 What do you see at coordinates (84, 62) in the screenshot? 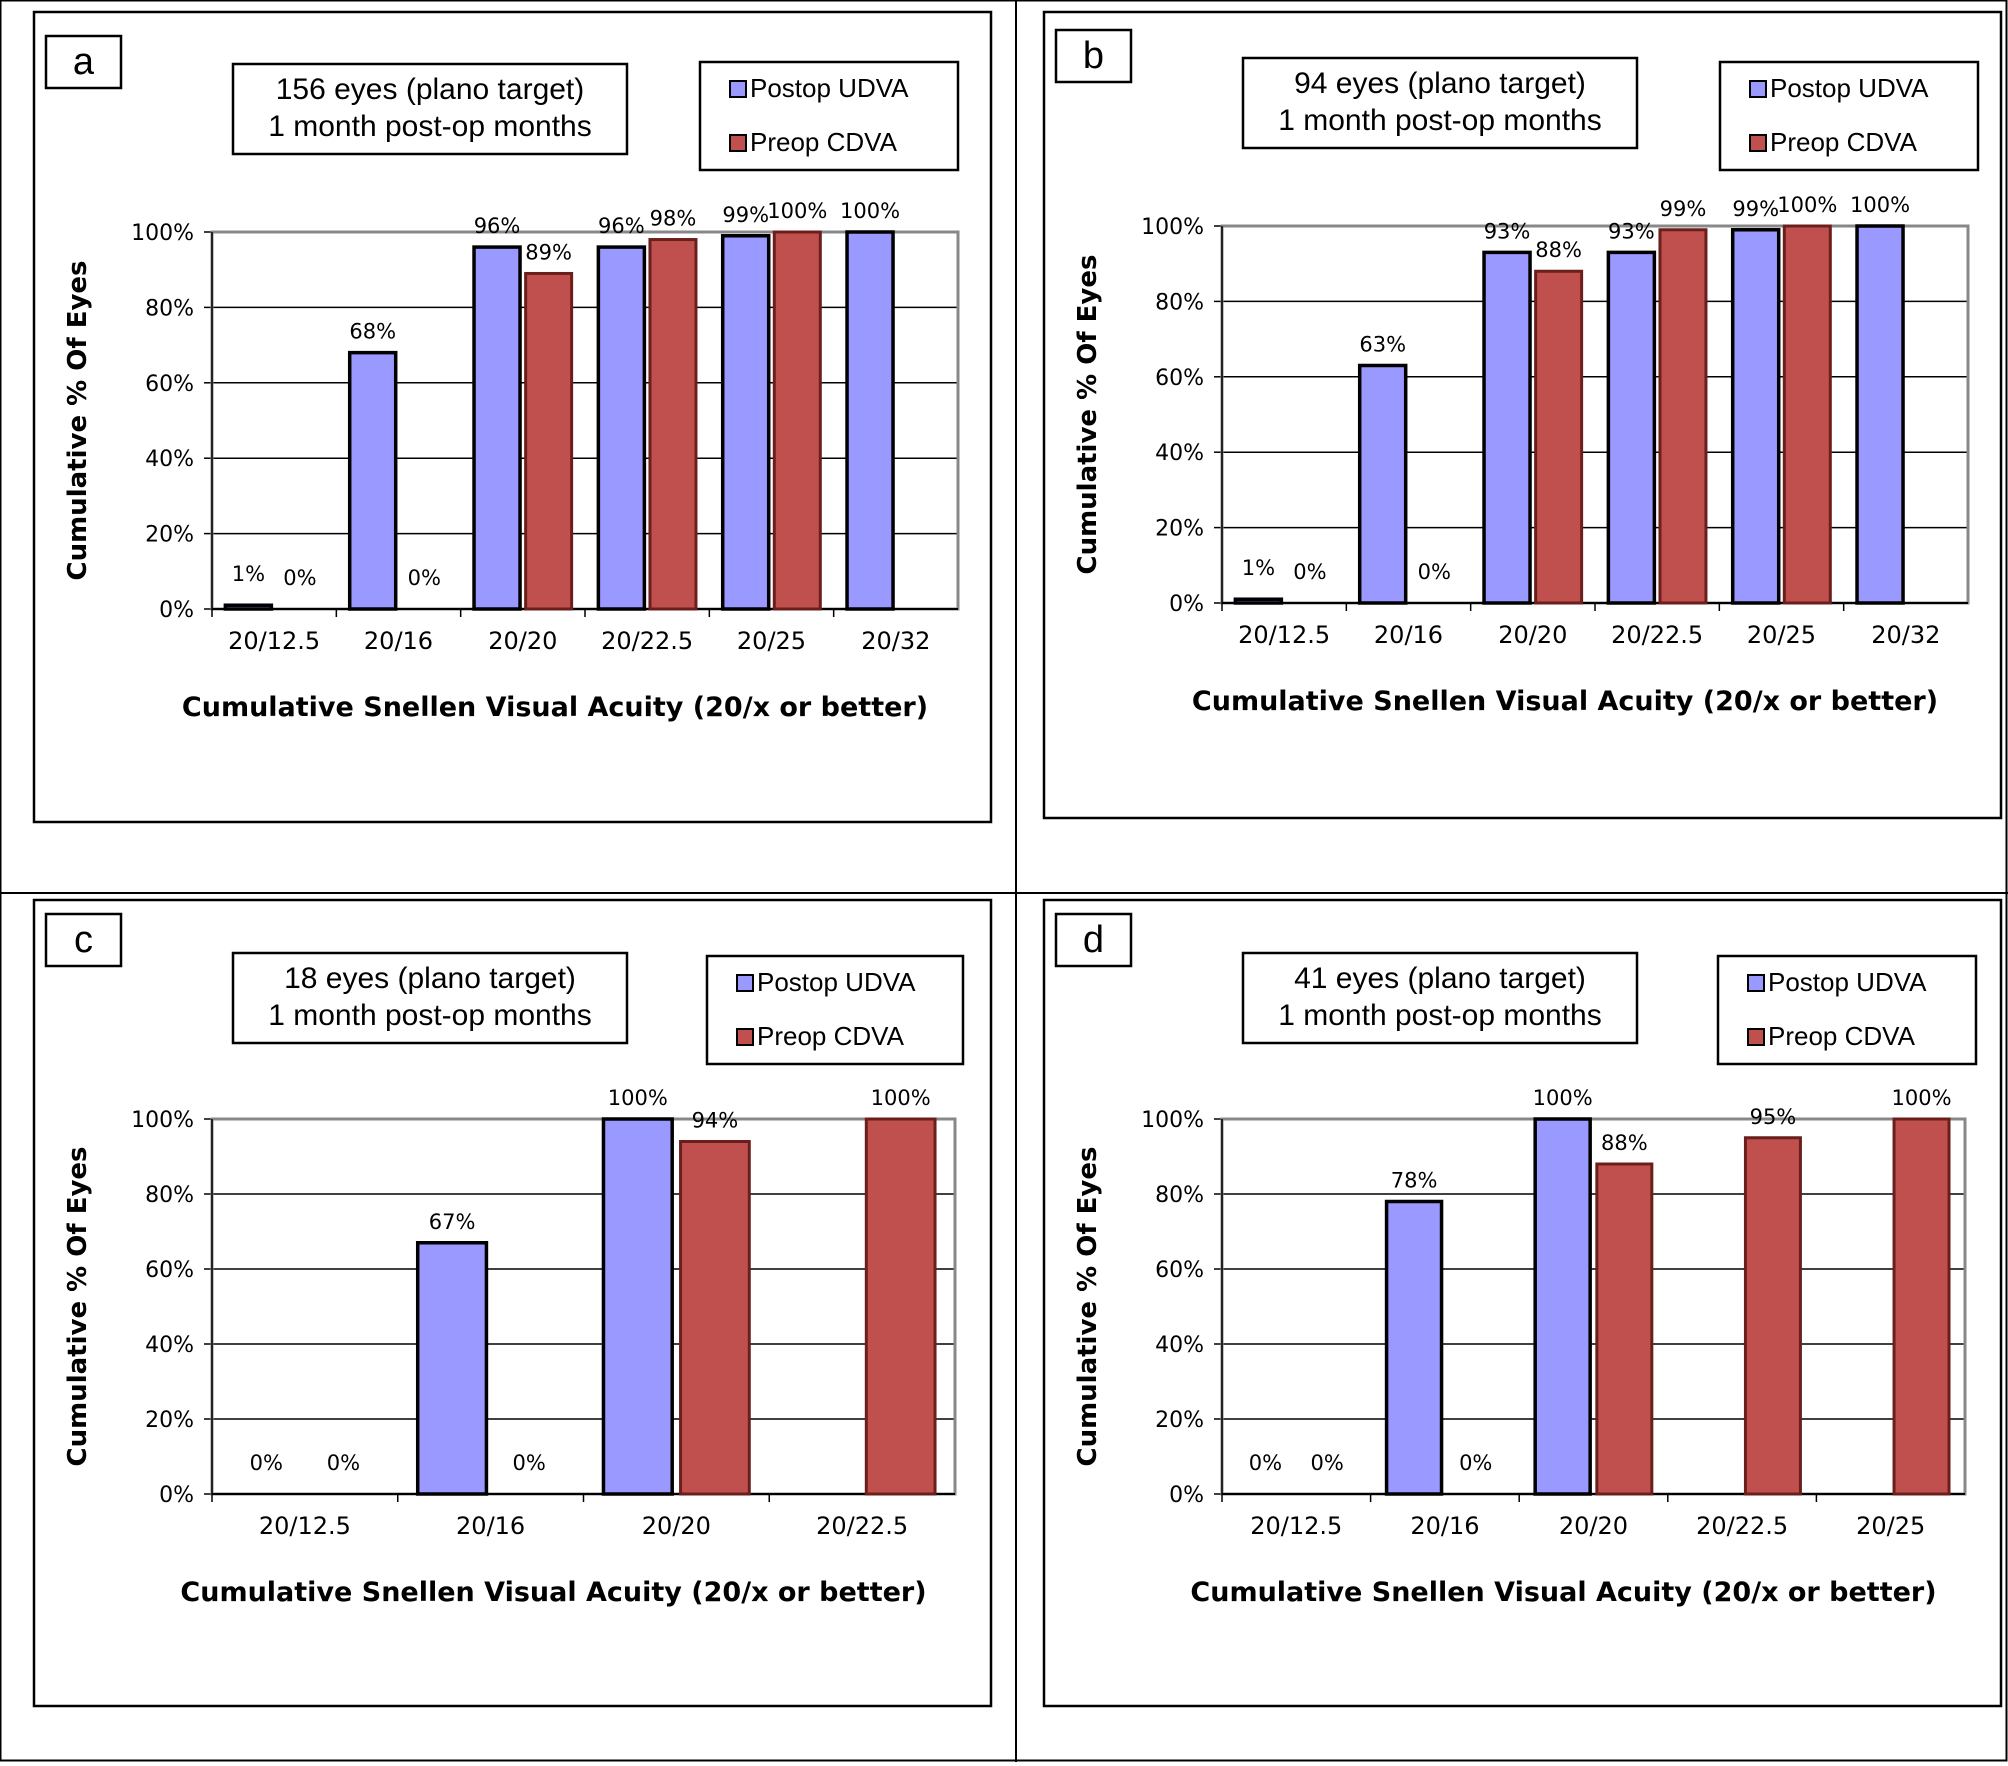
I see `panel-letter: a` at bounding box center [84, 62].